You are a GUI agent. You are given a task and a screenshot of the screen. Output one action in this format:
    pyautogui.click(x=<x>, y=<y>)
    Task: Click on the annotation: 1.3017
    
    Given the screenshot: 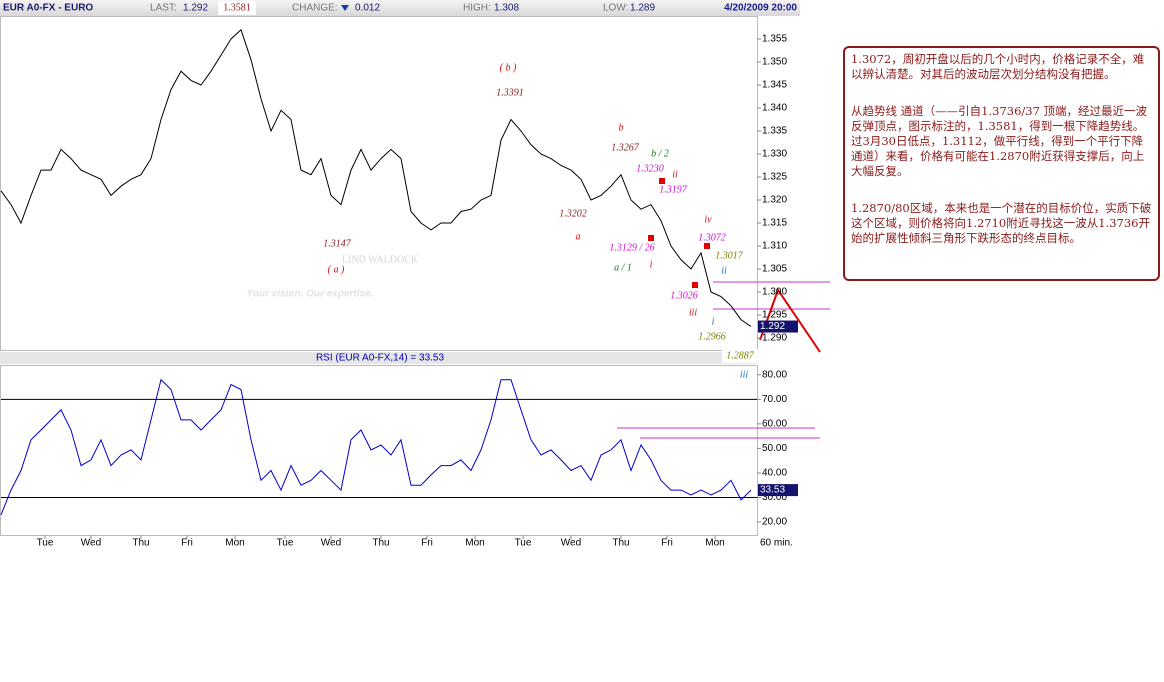 What is the action you would take?
    pyautogui.click(x=729, y=255)
    